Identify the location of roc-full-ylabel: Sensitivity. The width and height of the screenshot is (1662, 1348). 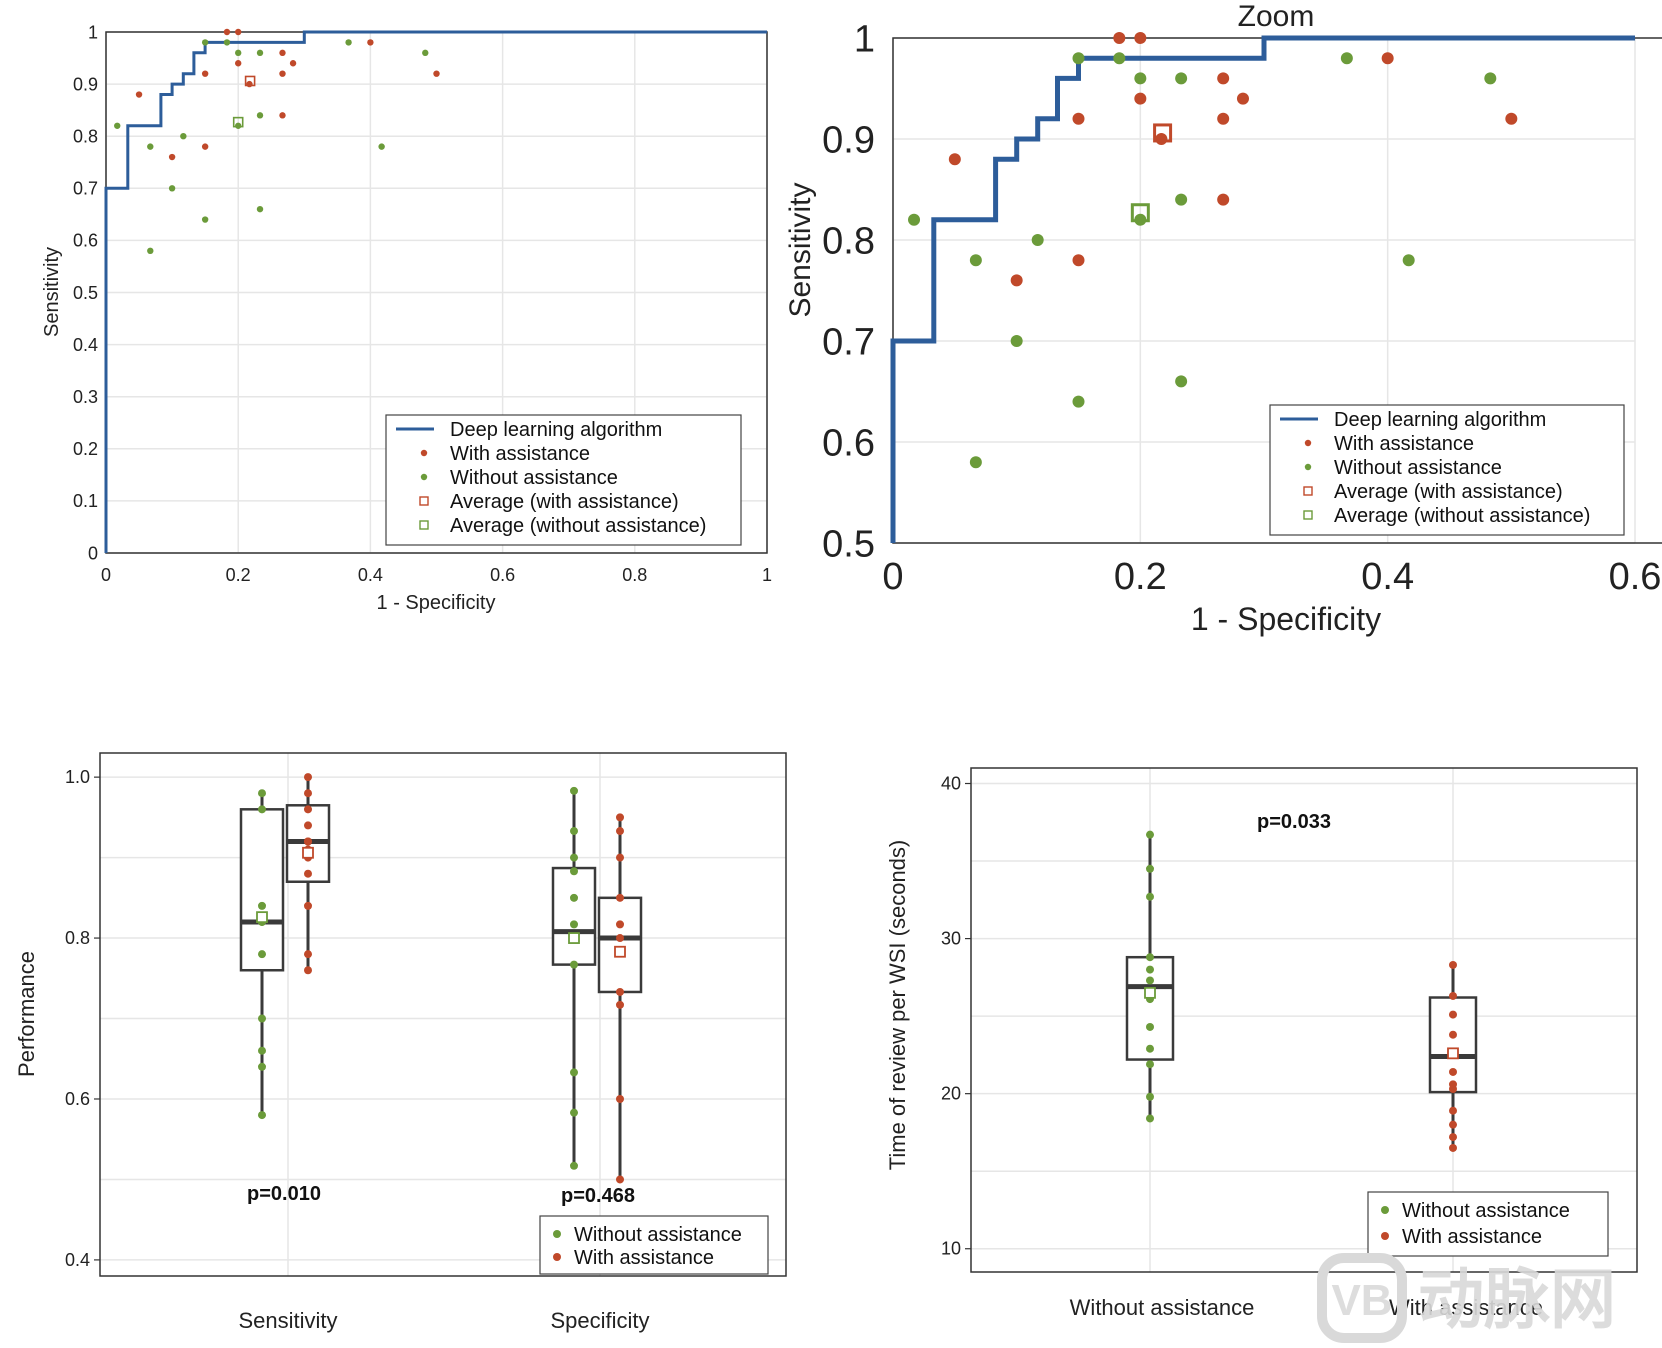
(52, 292).